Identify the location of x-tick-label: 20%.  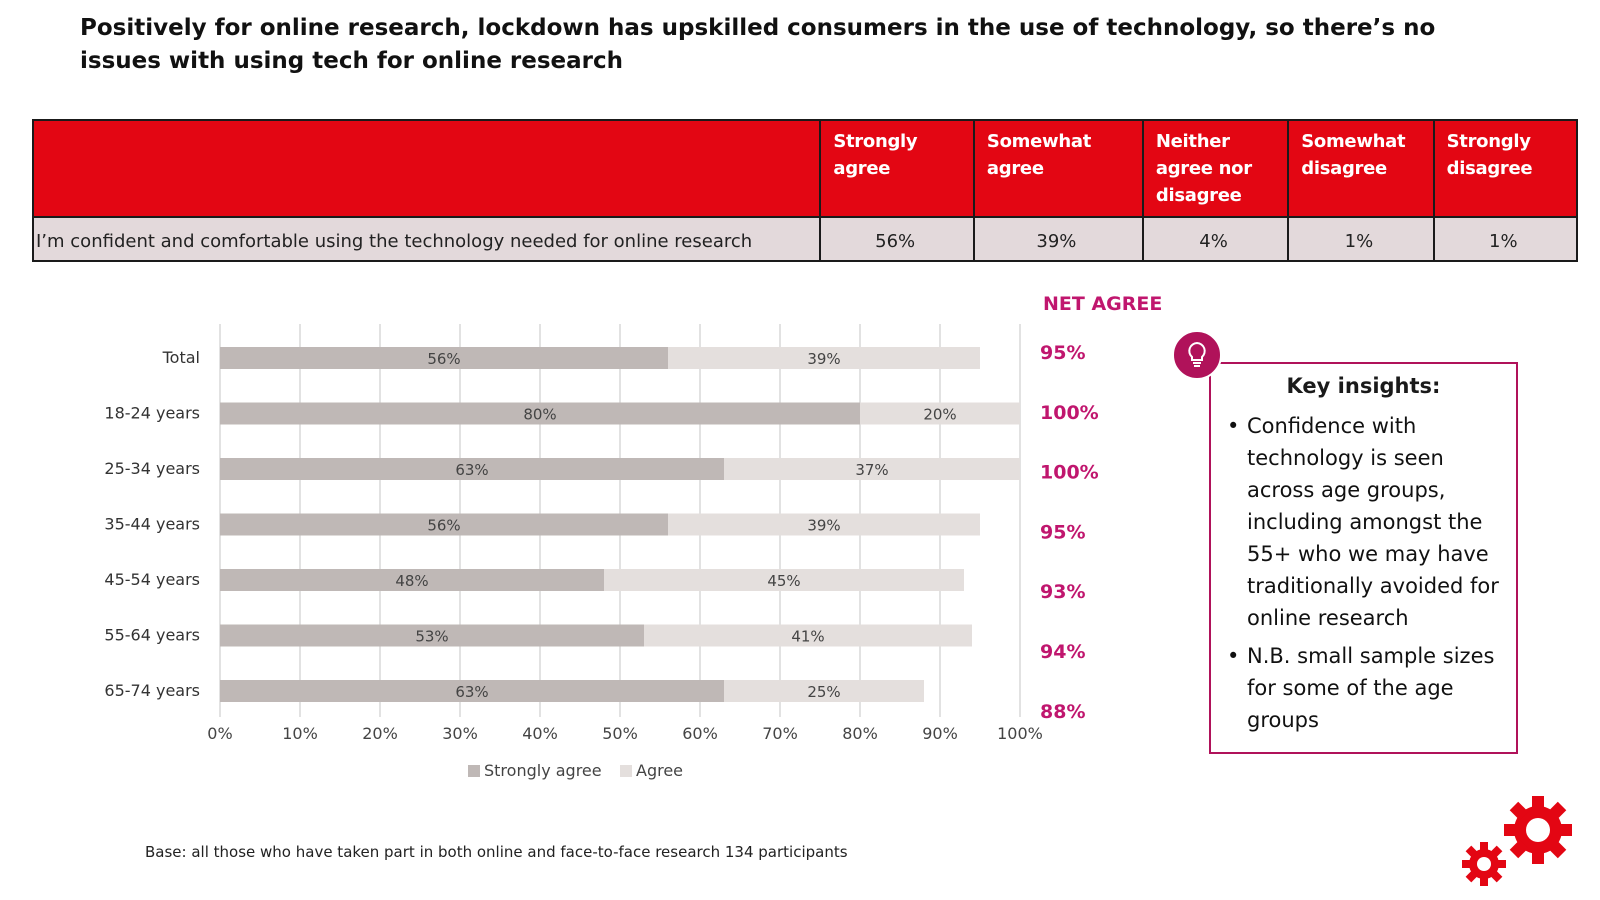
(380, 733).